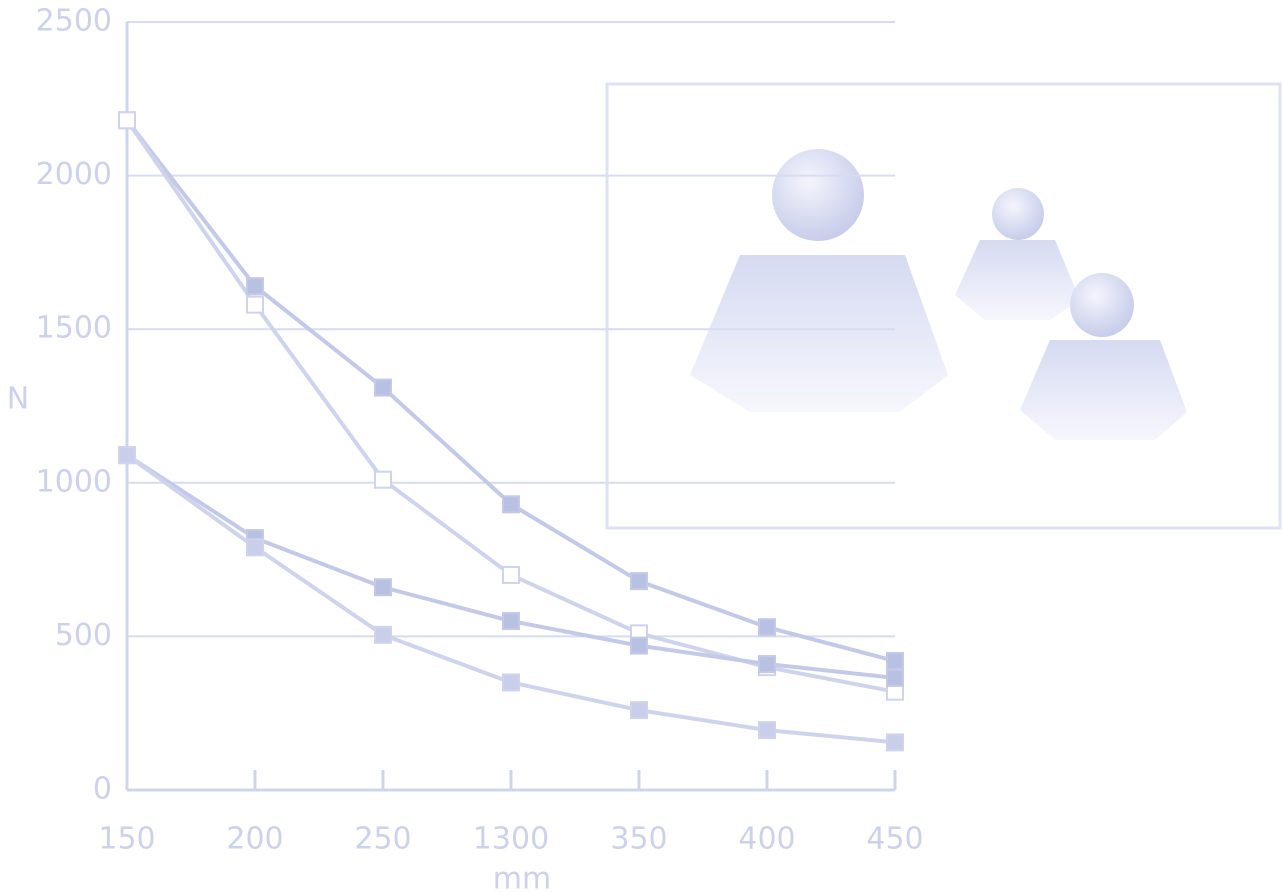 The image size is (1284, 892). Describe the element at coordinates (18, 399) in the screenshot. I see `y-axis-label: N` at that location.